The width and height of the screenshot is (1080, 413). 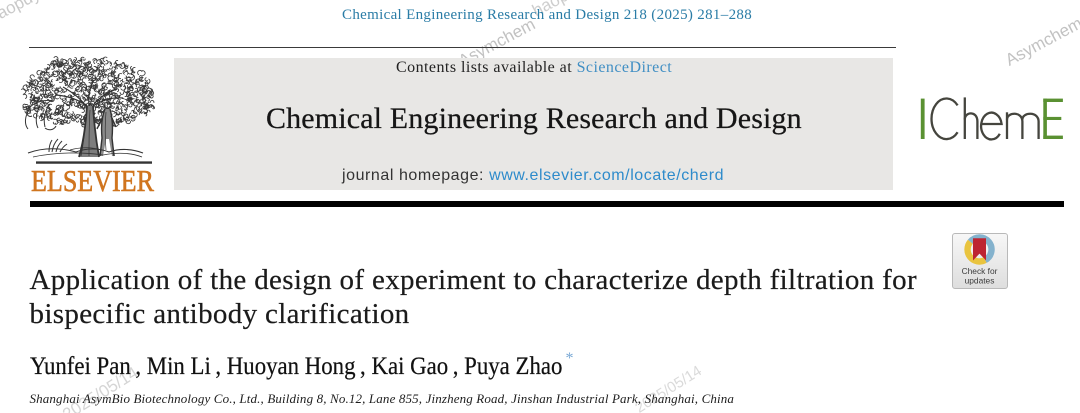 I want to click on svg-text: updates, so click(x=980, y=281).